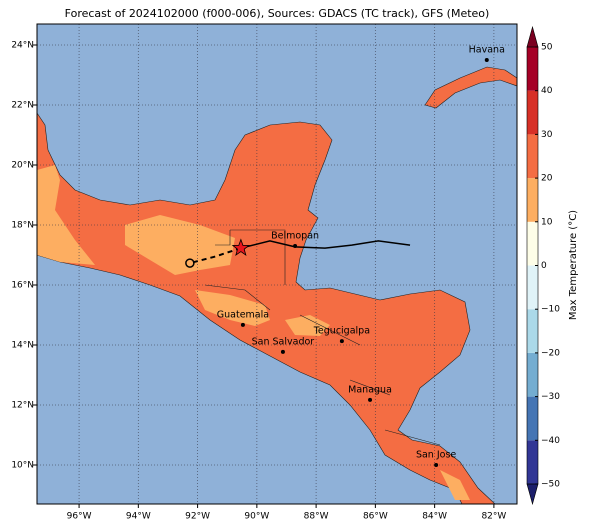 The height and width of the screenshot is (532, 591). What do you see at coordinates (547, 48) in the screenshot?
I see `colorbar-tick-label: 50` at bounding box center [547, 48].